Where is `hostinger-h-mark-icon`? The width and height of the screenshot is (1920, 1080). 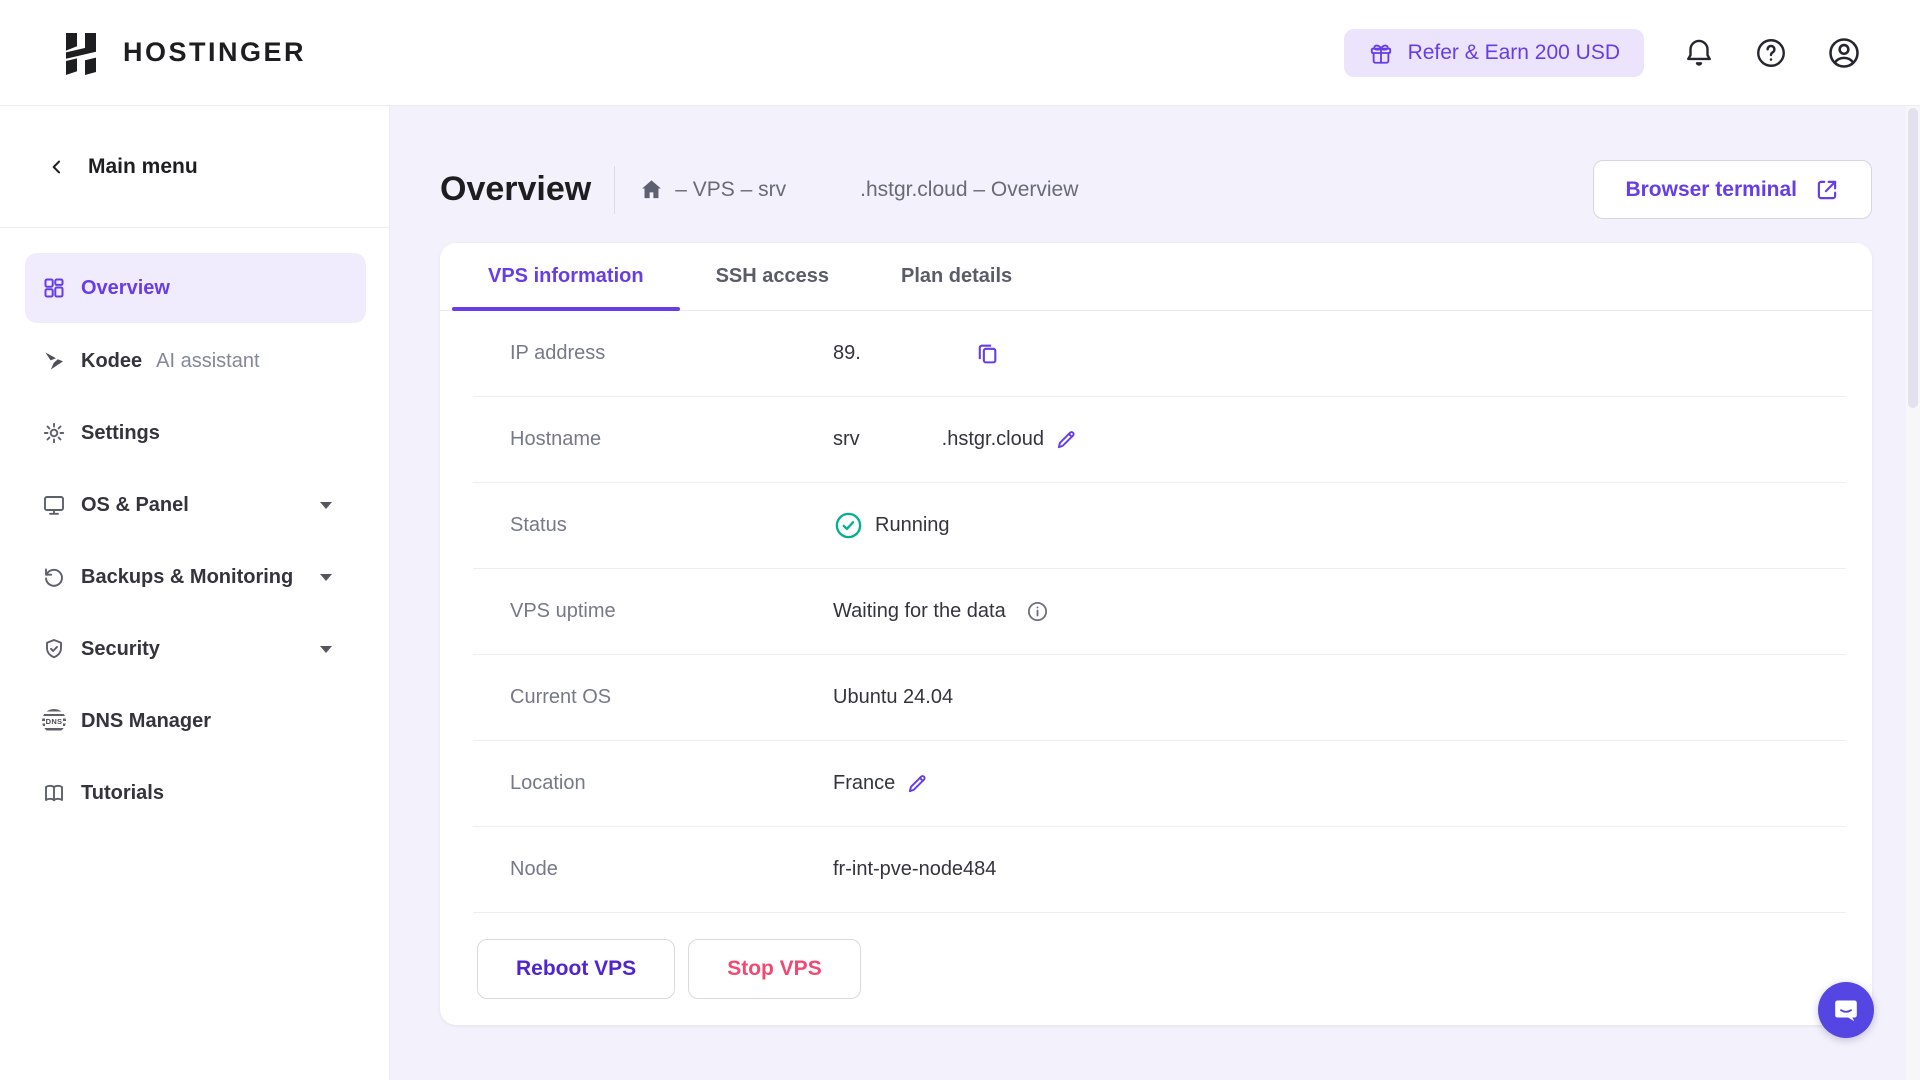
hostinger-h-mark-icon is located at coordinates (81, 53).